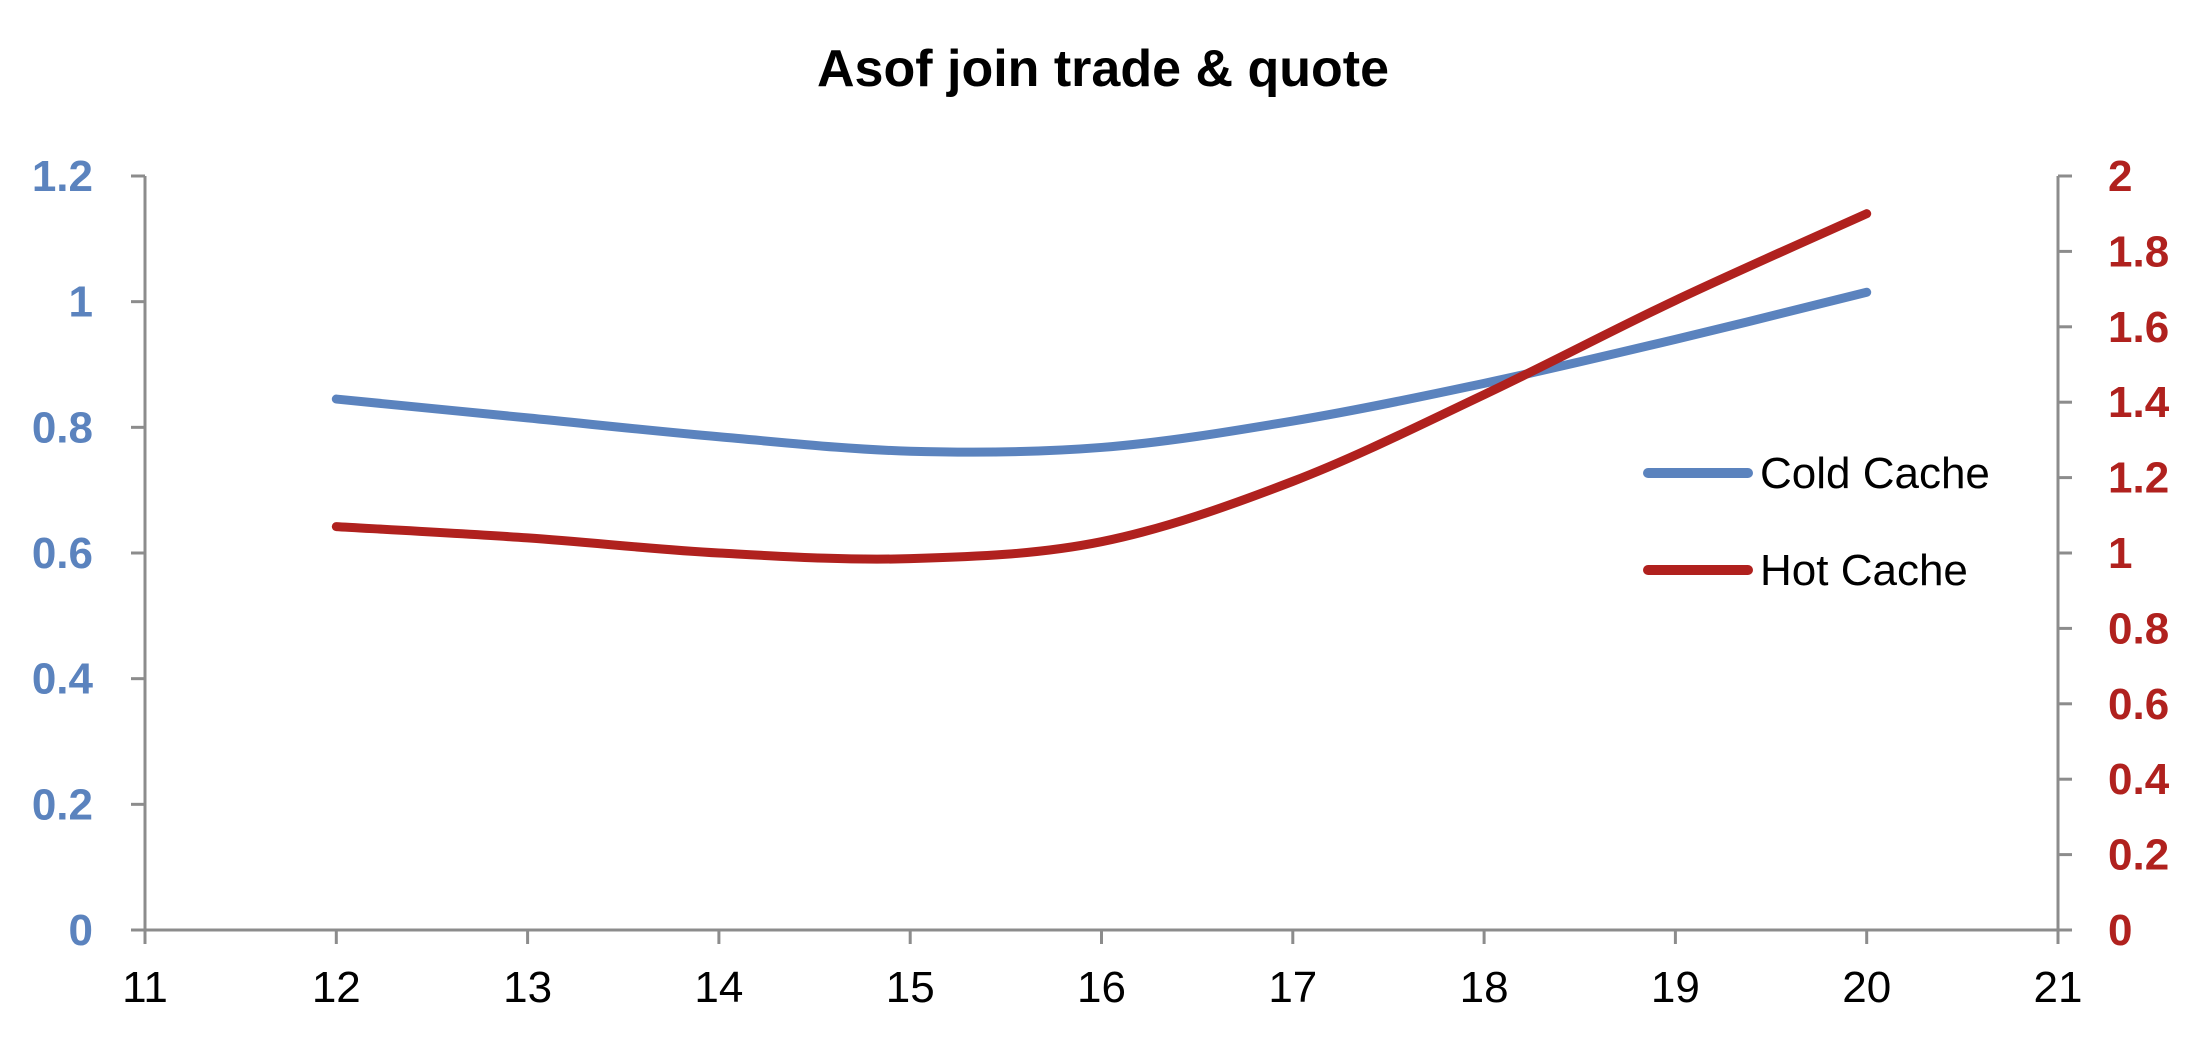  Describe the element at coordinates (2138, 478) in the screenshot. I see `right-y-tick-label: 1.2` at that location.